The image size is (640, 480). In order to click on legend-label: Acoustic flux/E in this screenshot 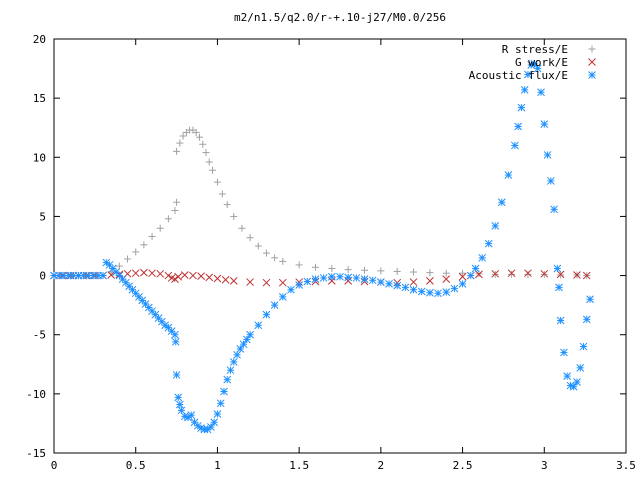, I will do `click(518, 75)`.